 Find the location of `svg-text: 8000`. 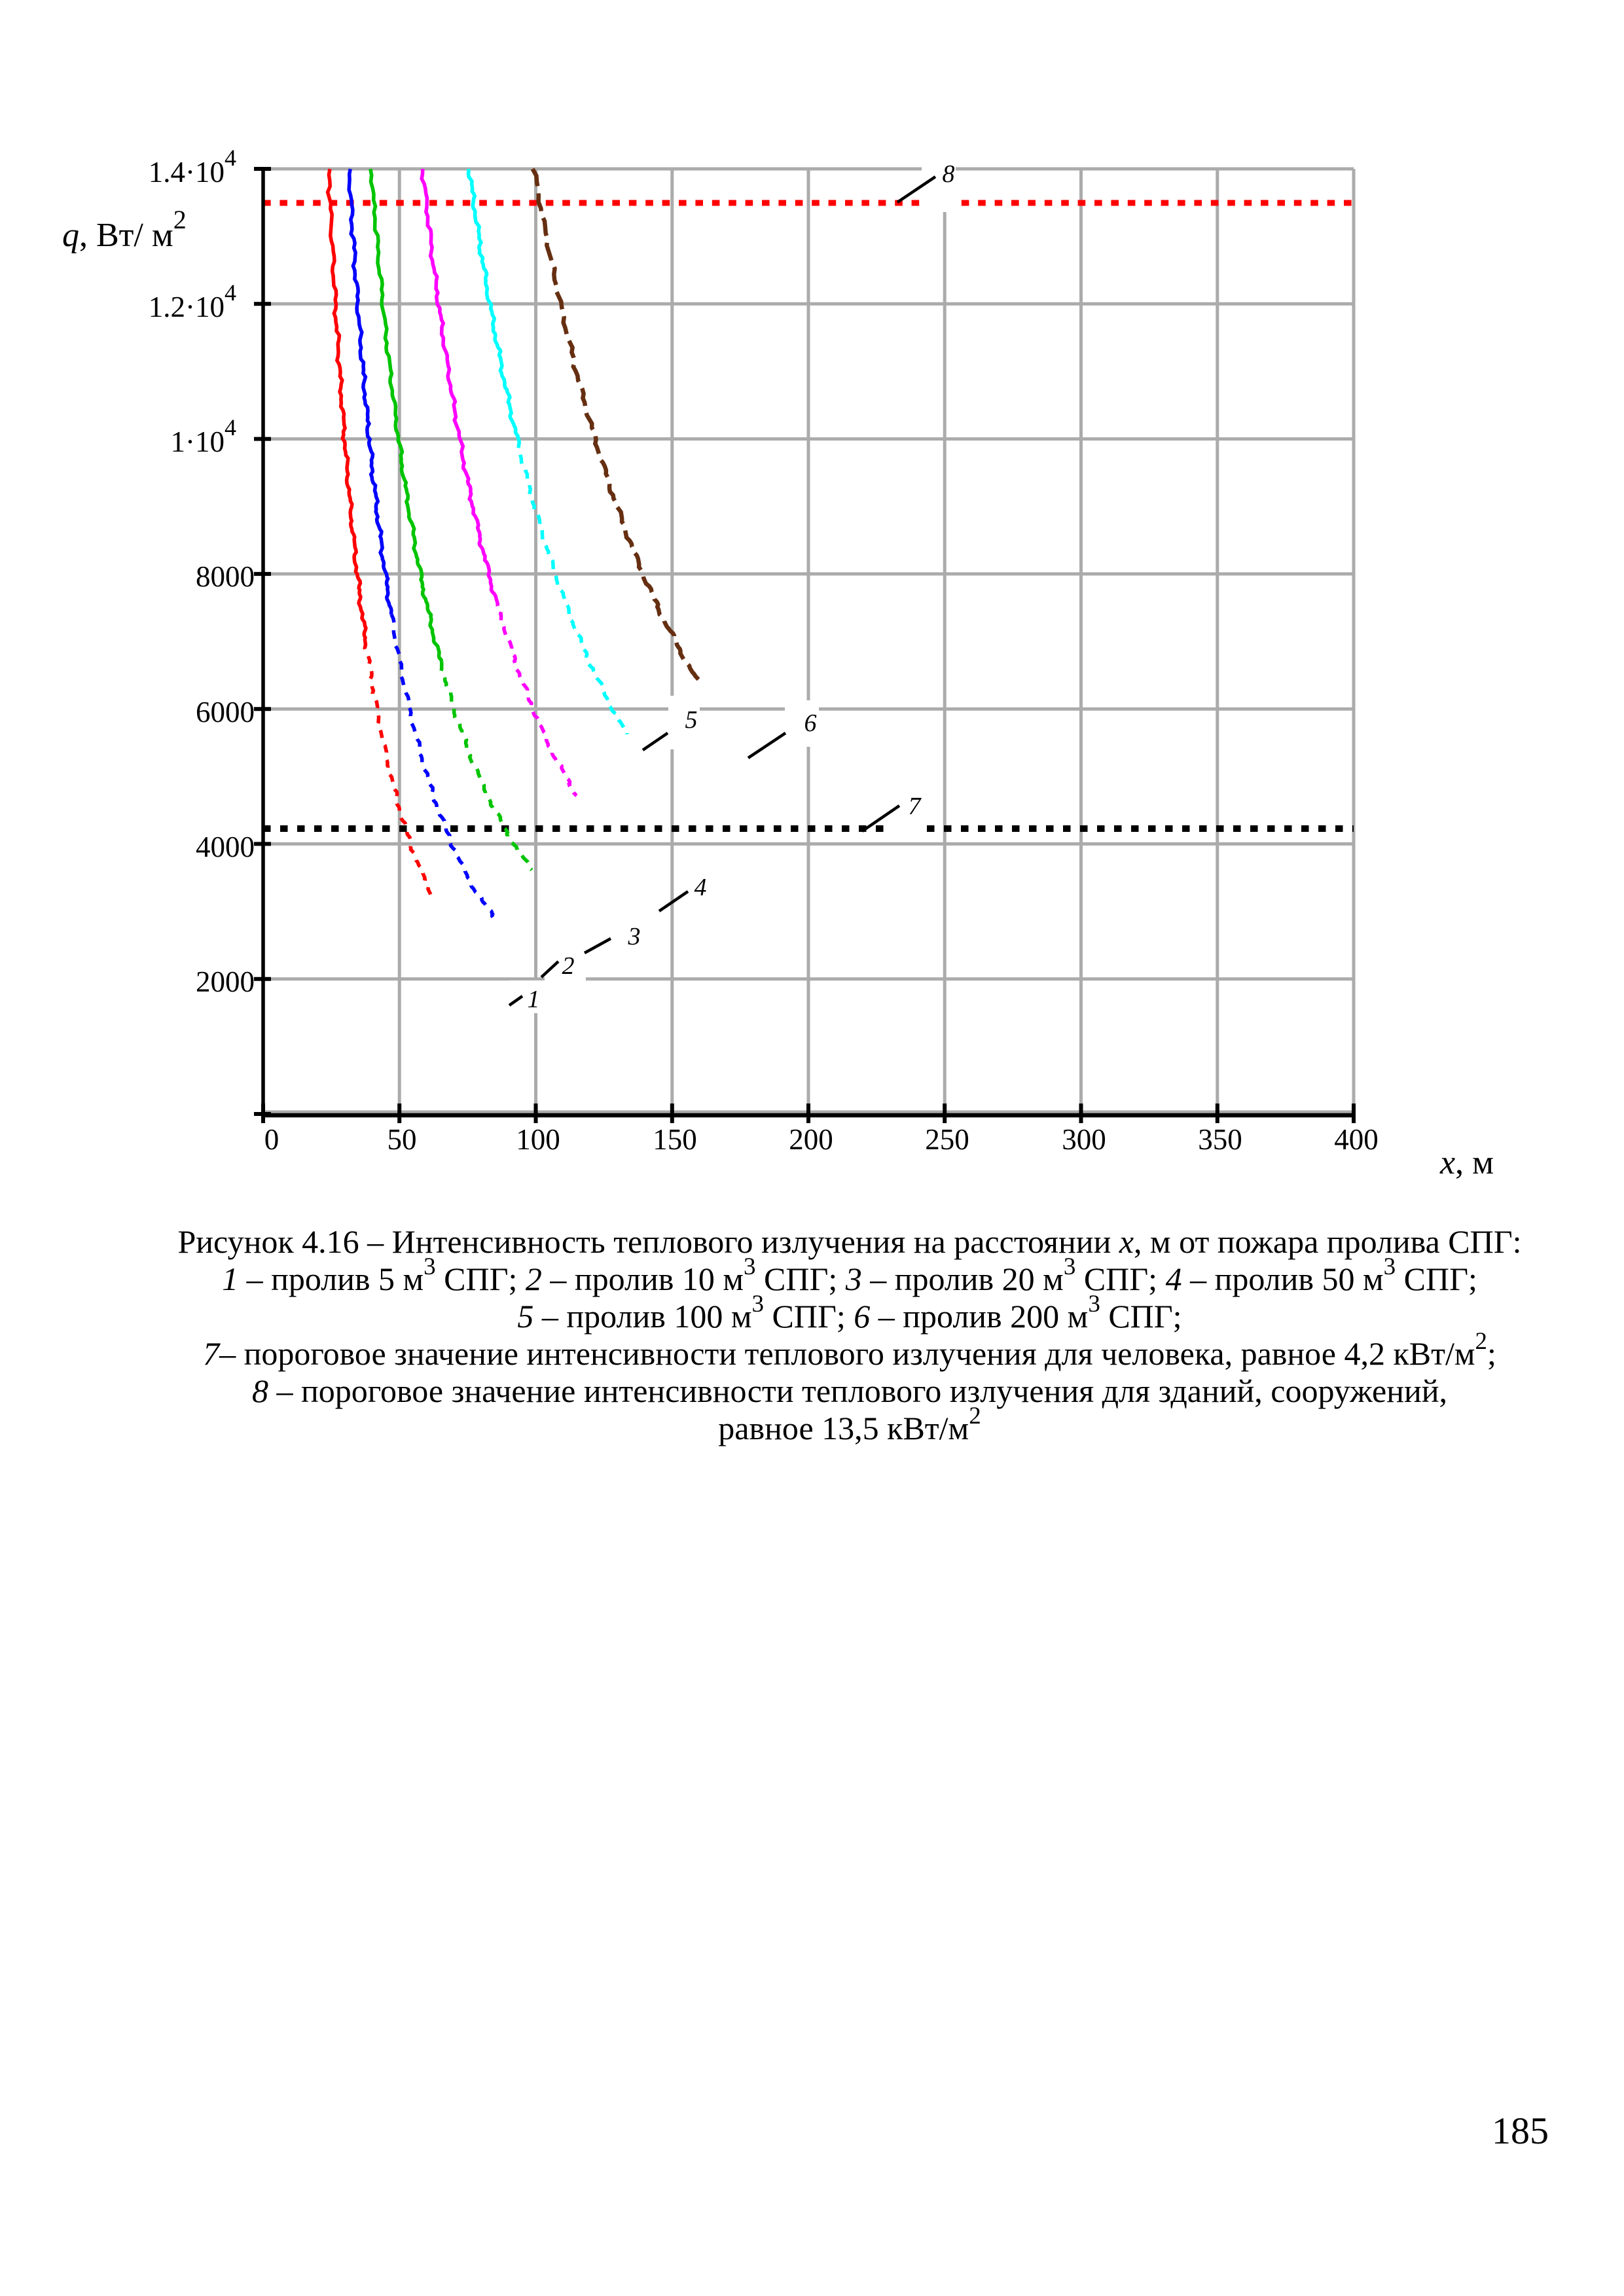

svg-text: 8000 is located at coordinates (225, 576).